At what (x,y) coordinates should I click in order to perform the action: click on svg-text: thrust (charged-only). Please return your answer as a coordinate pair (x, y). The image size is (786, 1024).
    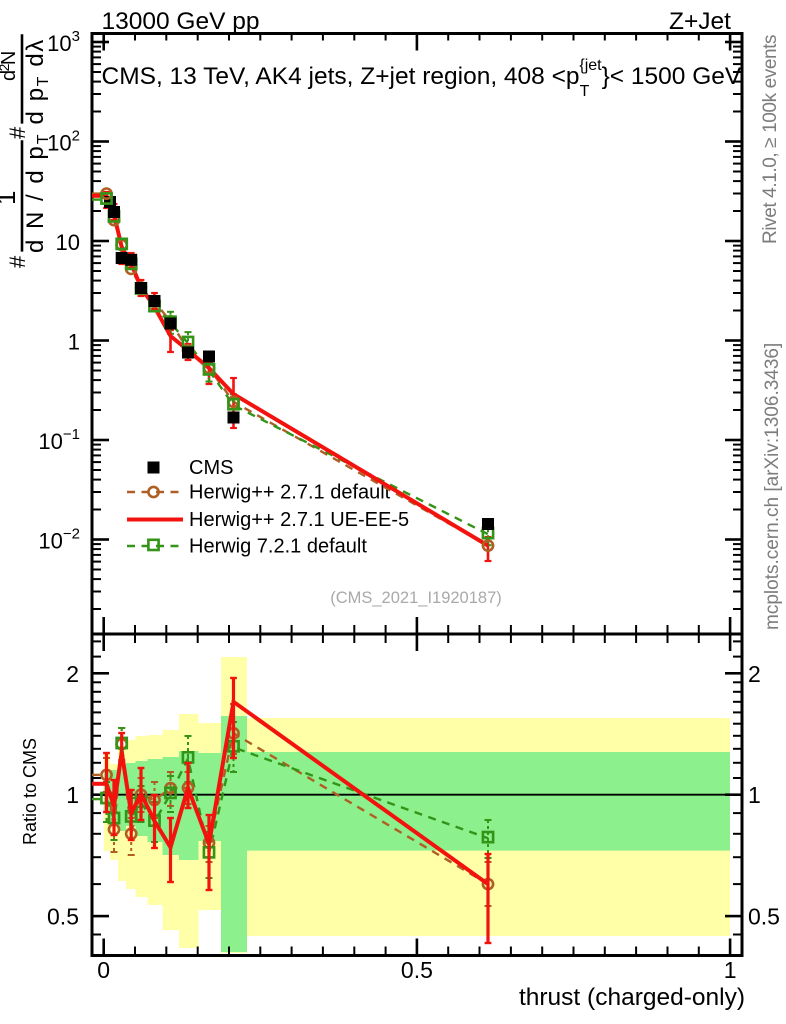
    Looking at the image, I should click on (632, 997).